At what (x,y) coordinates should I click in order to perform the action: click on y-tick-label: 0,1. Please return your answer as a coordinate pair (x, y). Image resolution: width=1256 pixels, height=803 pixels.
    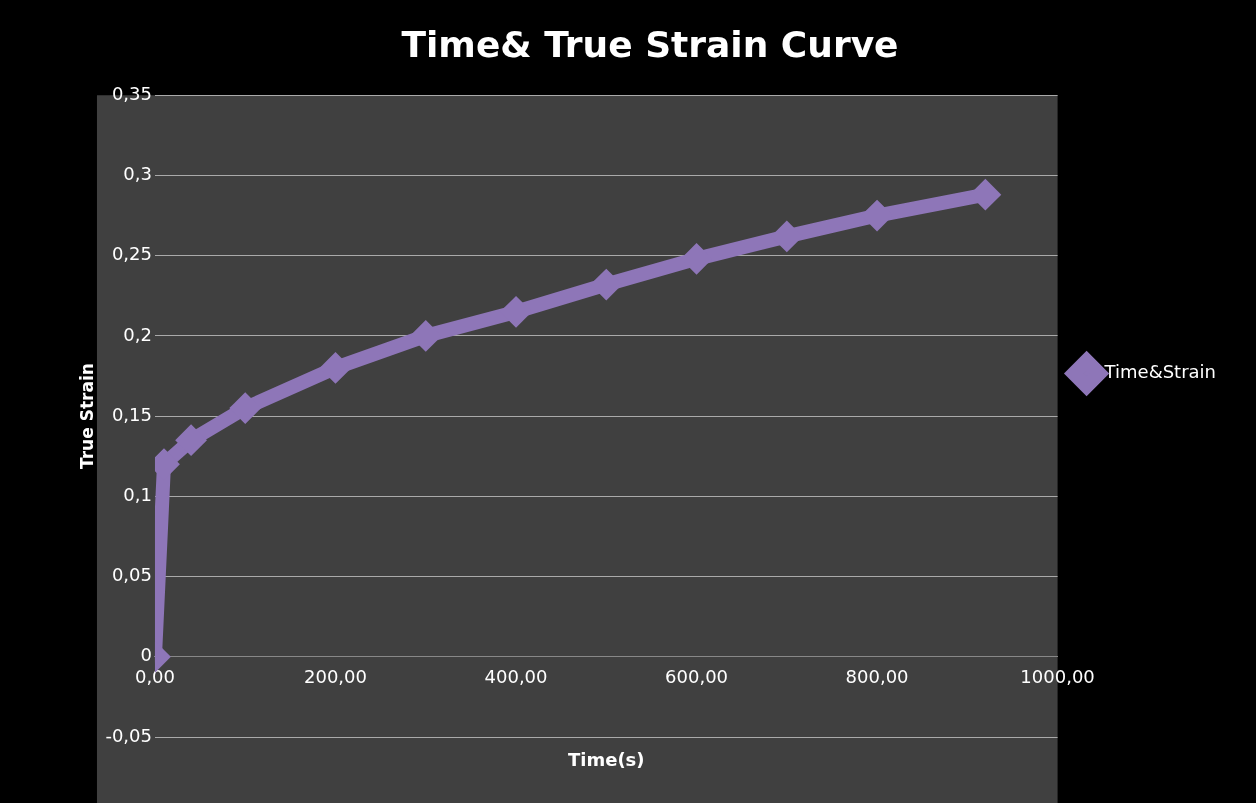
    Looking at the image, I should click on (137, 494).